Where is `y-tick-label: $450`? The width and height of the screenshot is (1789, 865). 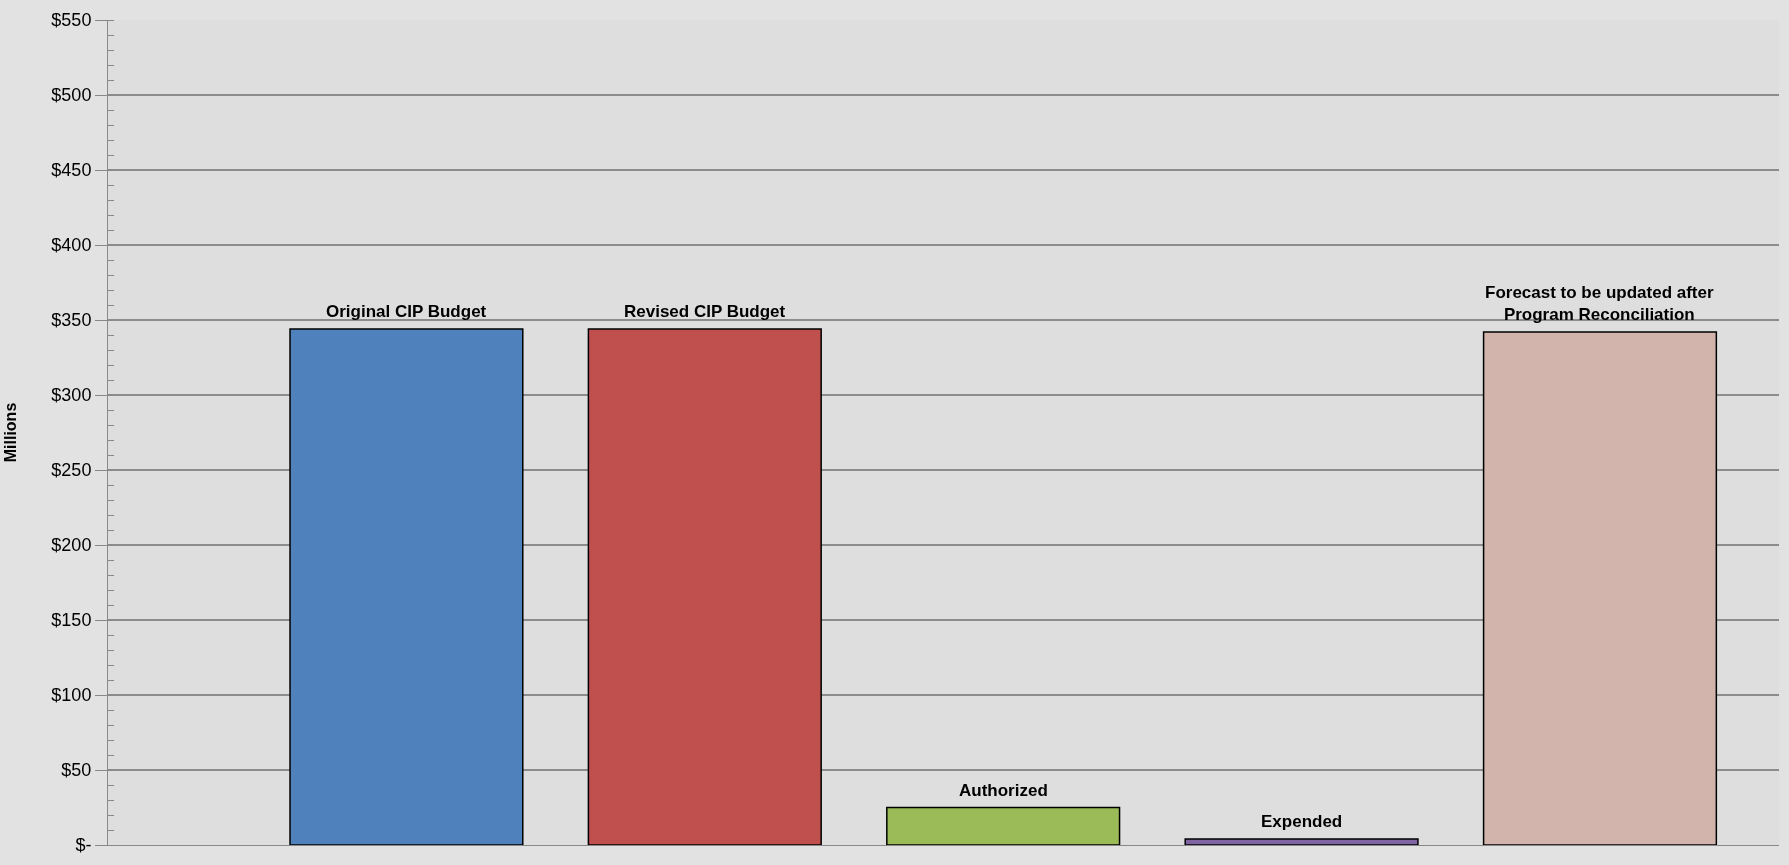
y-tick-label: $450 is located at coordinates (71, 170).